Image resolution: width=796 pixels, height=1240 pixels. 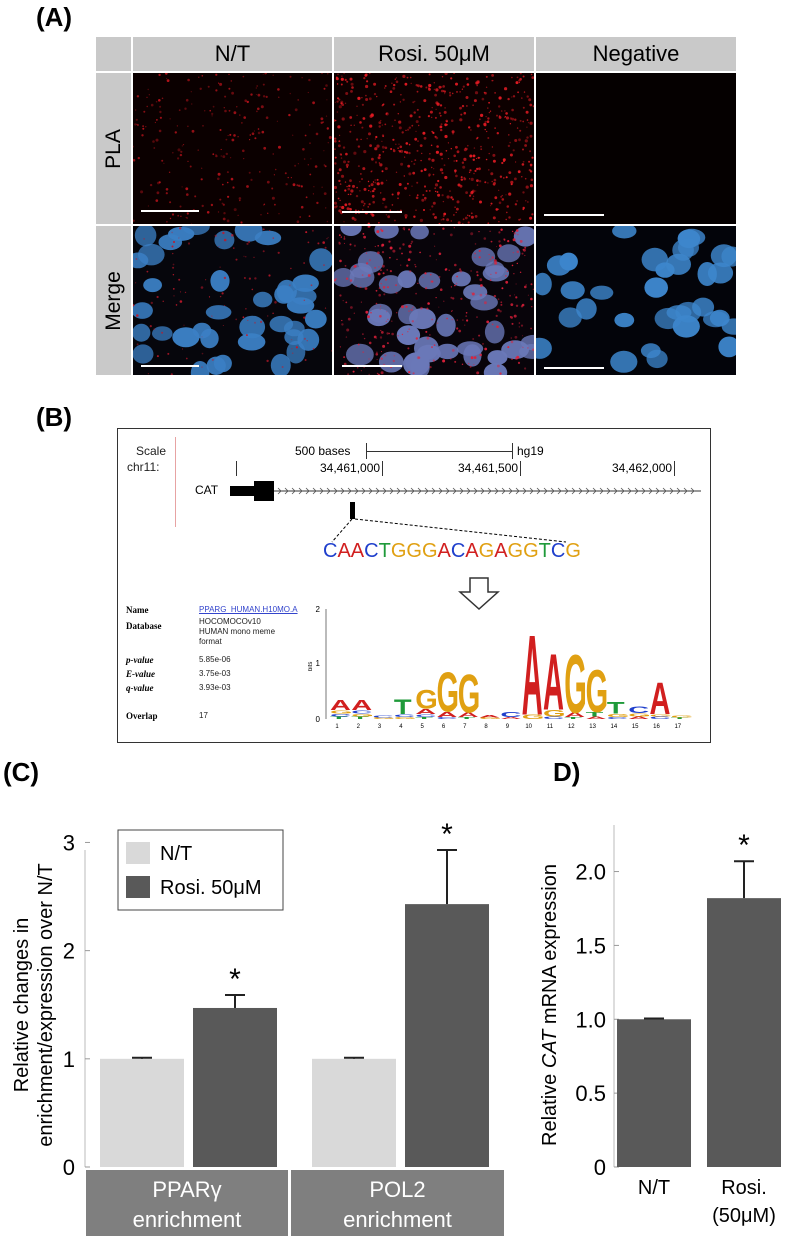 I want to click on bar-nt, so click(x=354, y=1112).